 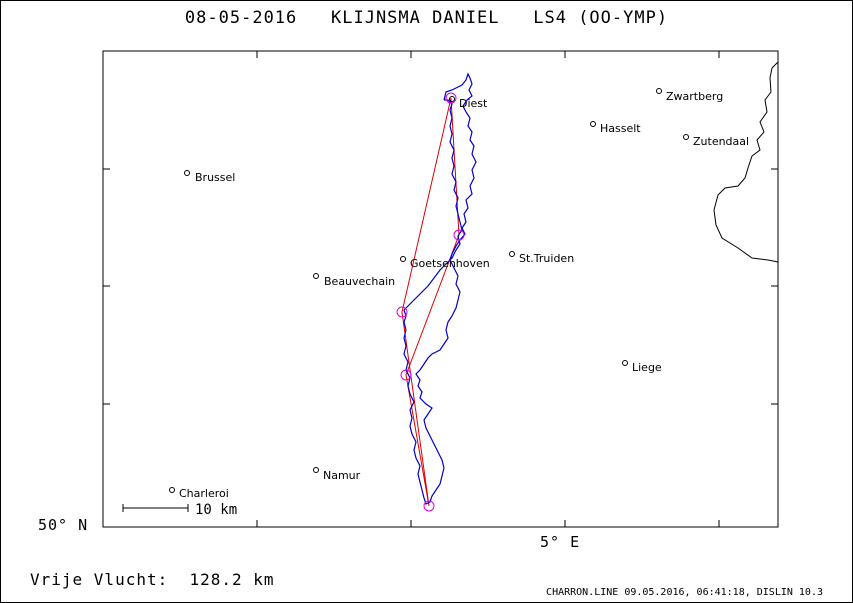 I want to click on town-label-hasselt: Hasselt, so click(x=620, y=128).